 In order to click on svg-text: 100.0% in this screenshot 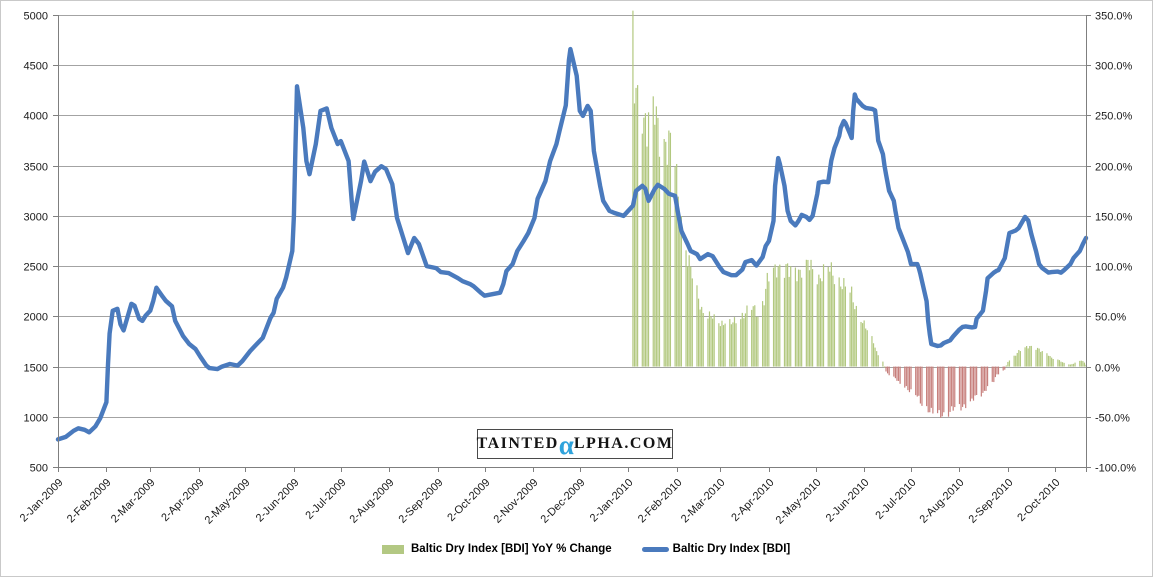, I will do `click(1114, 268)`.